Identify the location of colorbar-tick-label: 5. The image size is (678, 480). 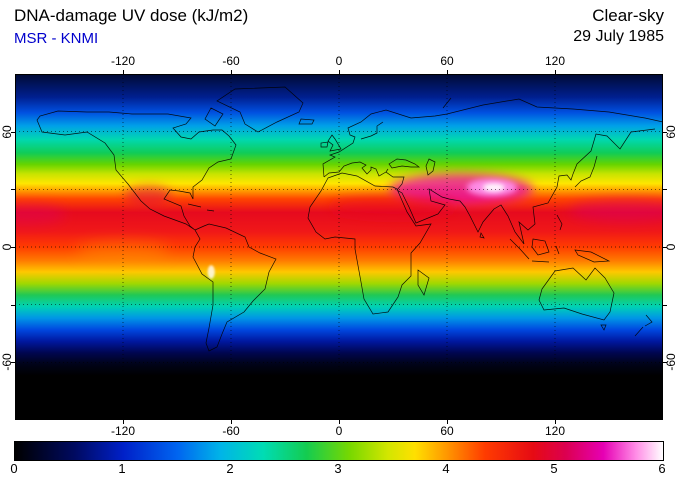
(554, 468).